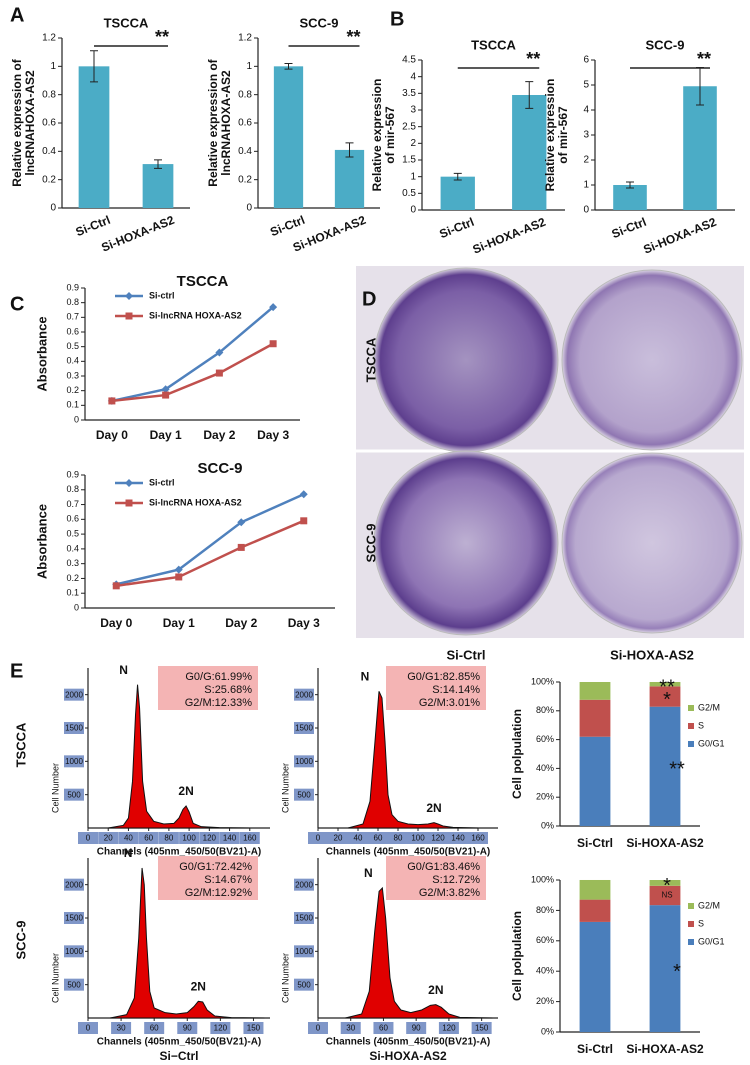 The height and width of the screenshot is (1065, 750). I want to click on y-tick-label: 5, so click(586, 85).